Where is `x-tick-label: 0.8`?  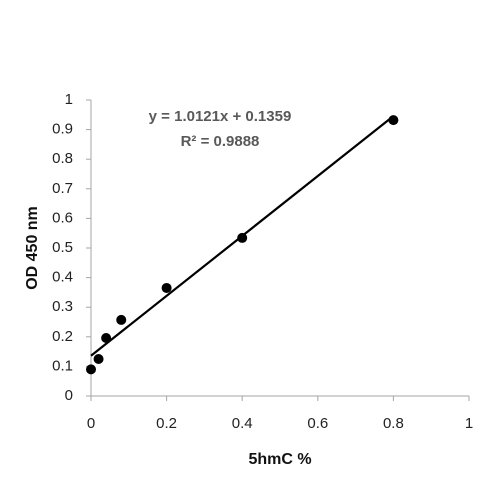
x-tick-label: 0.8 is located at coordinates (393, 423).